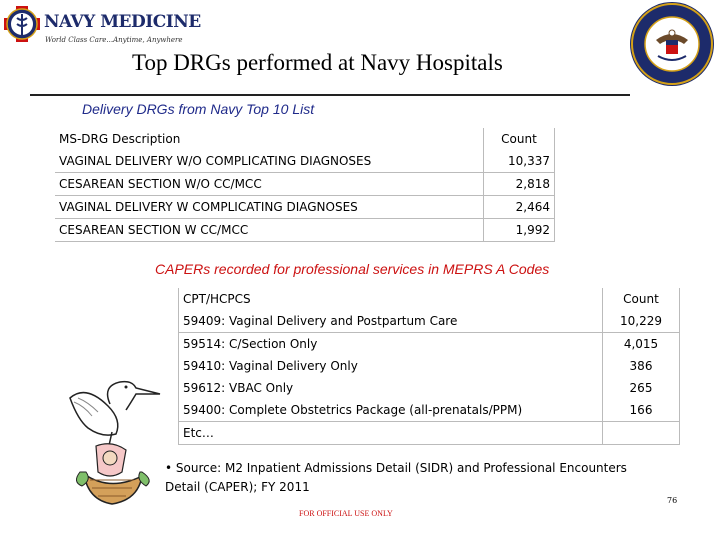 This screenshot has height=540, width=720. What do you see at coordinates (641, 433) in the screenshot?
I see `caper-count` at bounding box center [641, 433].